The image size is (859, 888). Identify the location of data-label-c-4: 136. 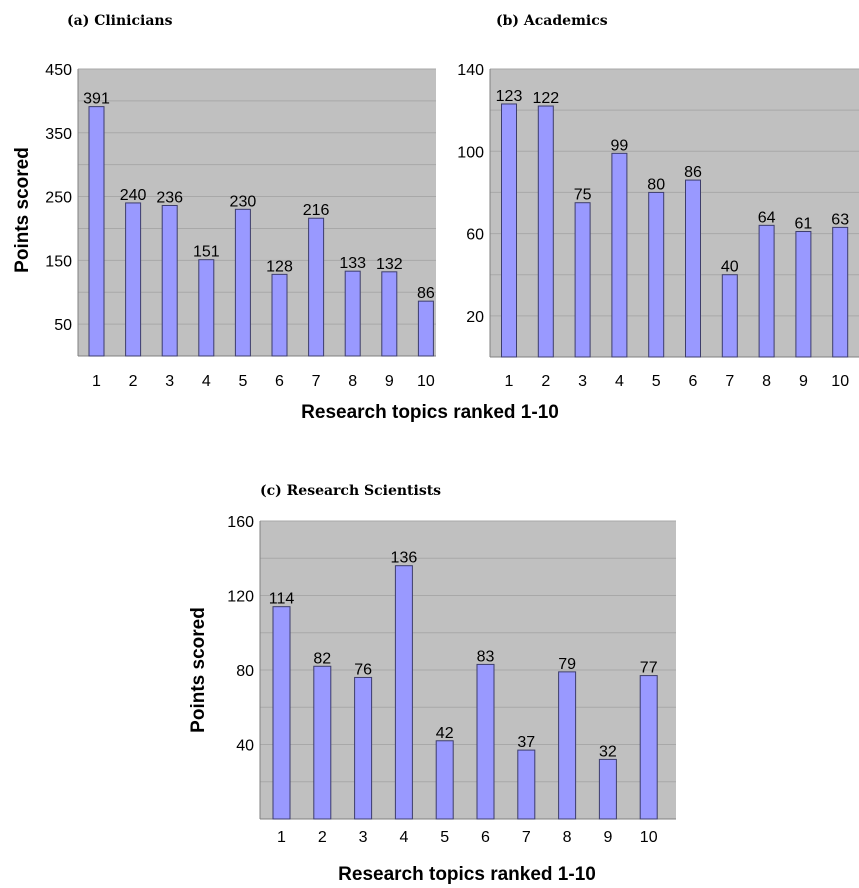
(404, 558).